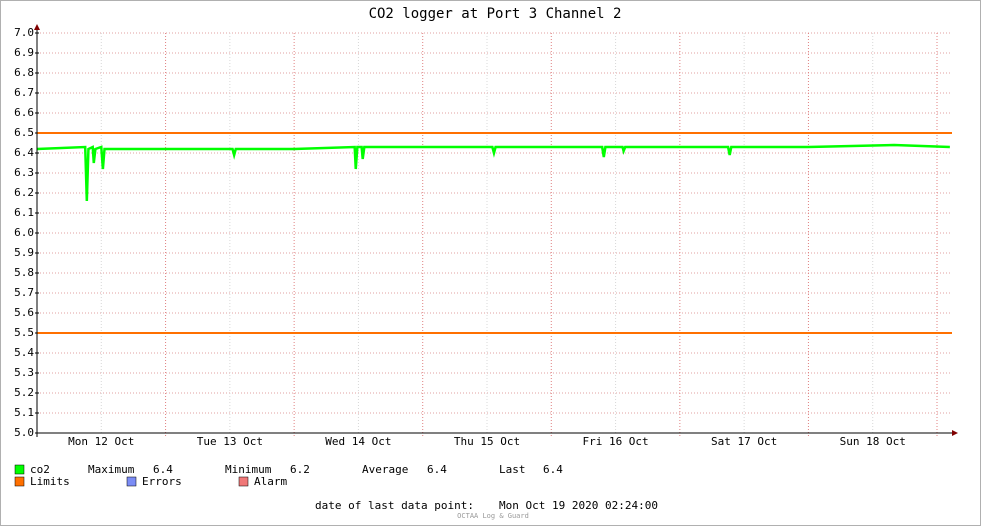  I want to click on y-arrow, so click(37, 27).